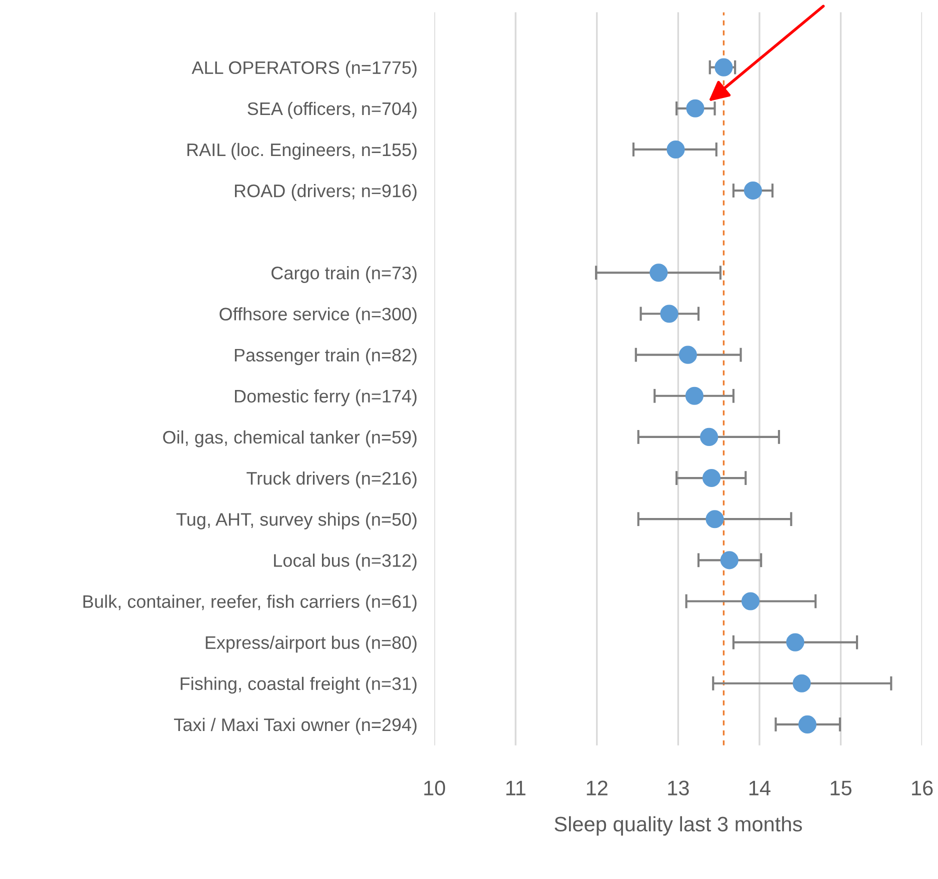 Image resolution: width=938 pixels, height=879 pixels. Describe the element at coordinates (325, 192) in the screenshot. I see `y-tick-label: ROAD (drivers; n=916)` at that location.